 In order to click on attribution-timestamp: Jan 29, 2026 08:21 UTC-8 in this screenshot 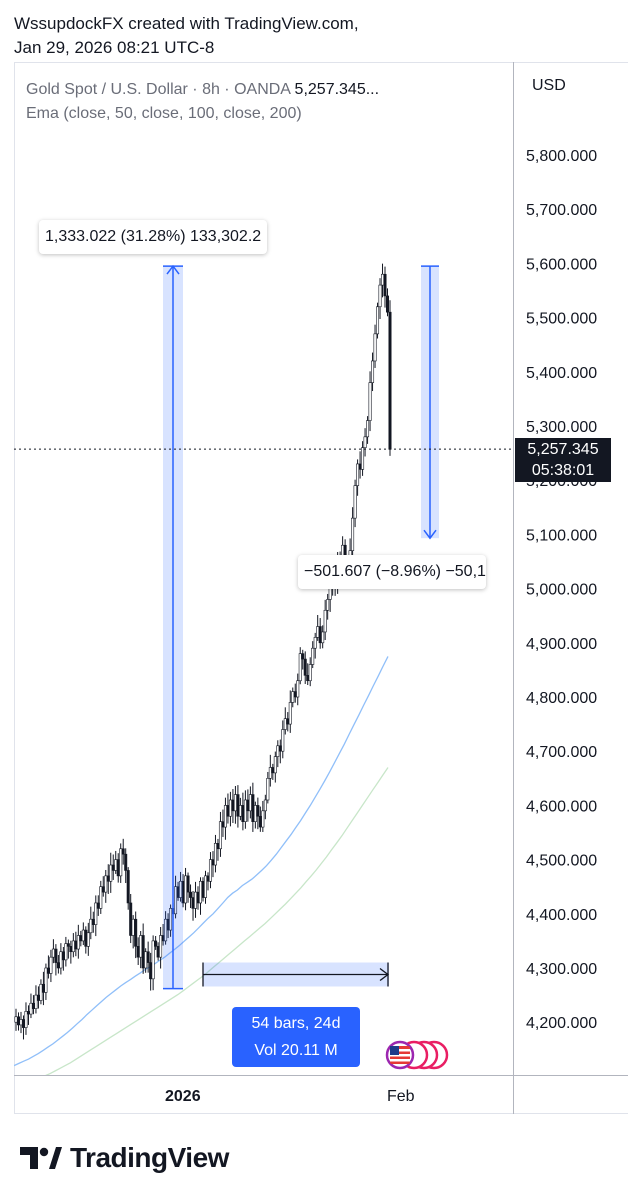, I will do `click(114, 47)`.